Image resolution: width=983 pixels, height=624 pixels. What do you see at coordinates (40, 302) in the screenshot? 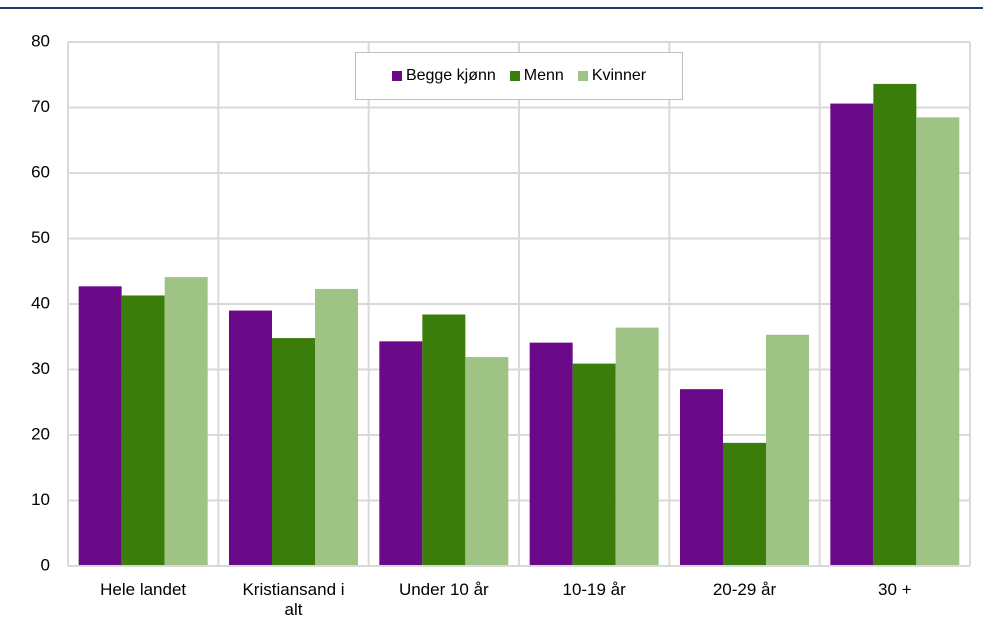
I see `y-tick-label: 40` at bounding box center [40, 302].